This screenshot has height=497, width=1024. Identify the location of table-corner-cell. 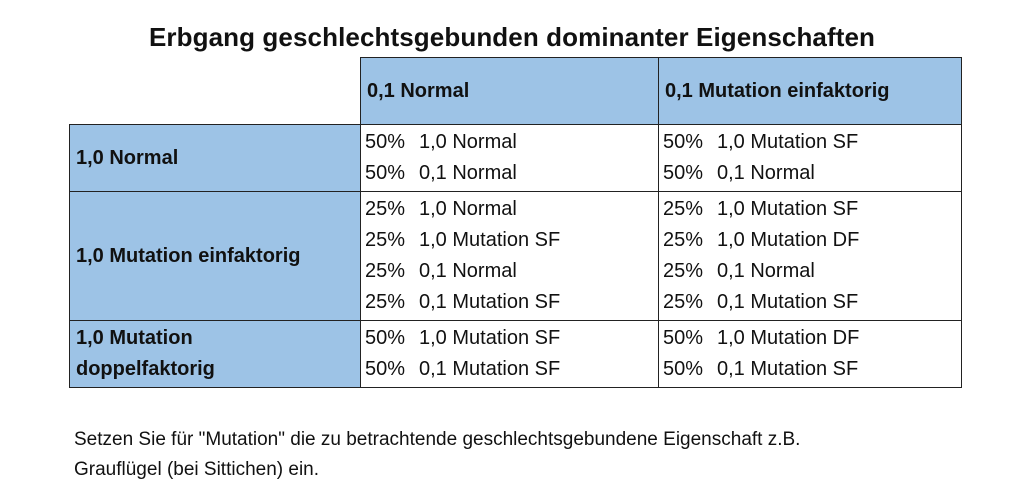
(215, 91).